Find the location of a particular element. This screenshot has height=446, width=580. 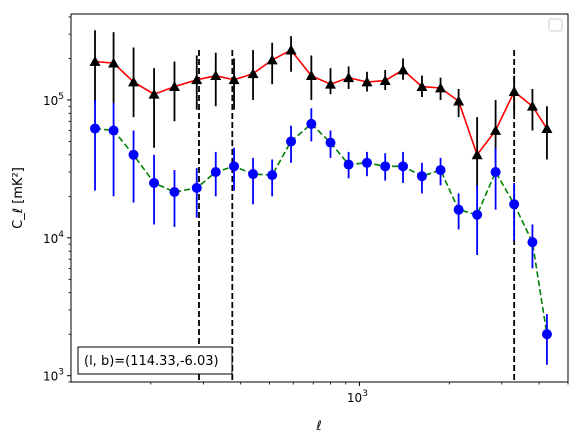

x-axis-label-group: ℓ is located at coordinates (318, 426).